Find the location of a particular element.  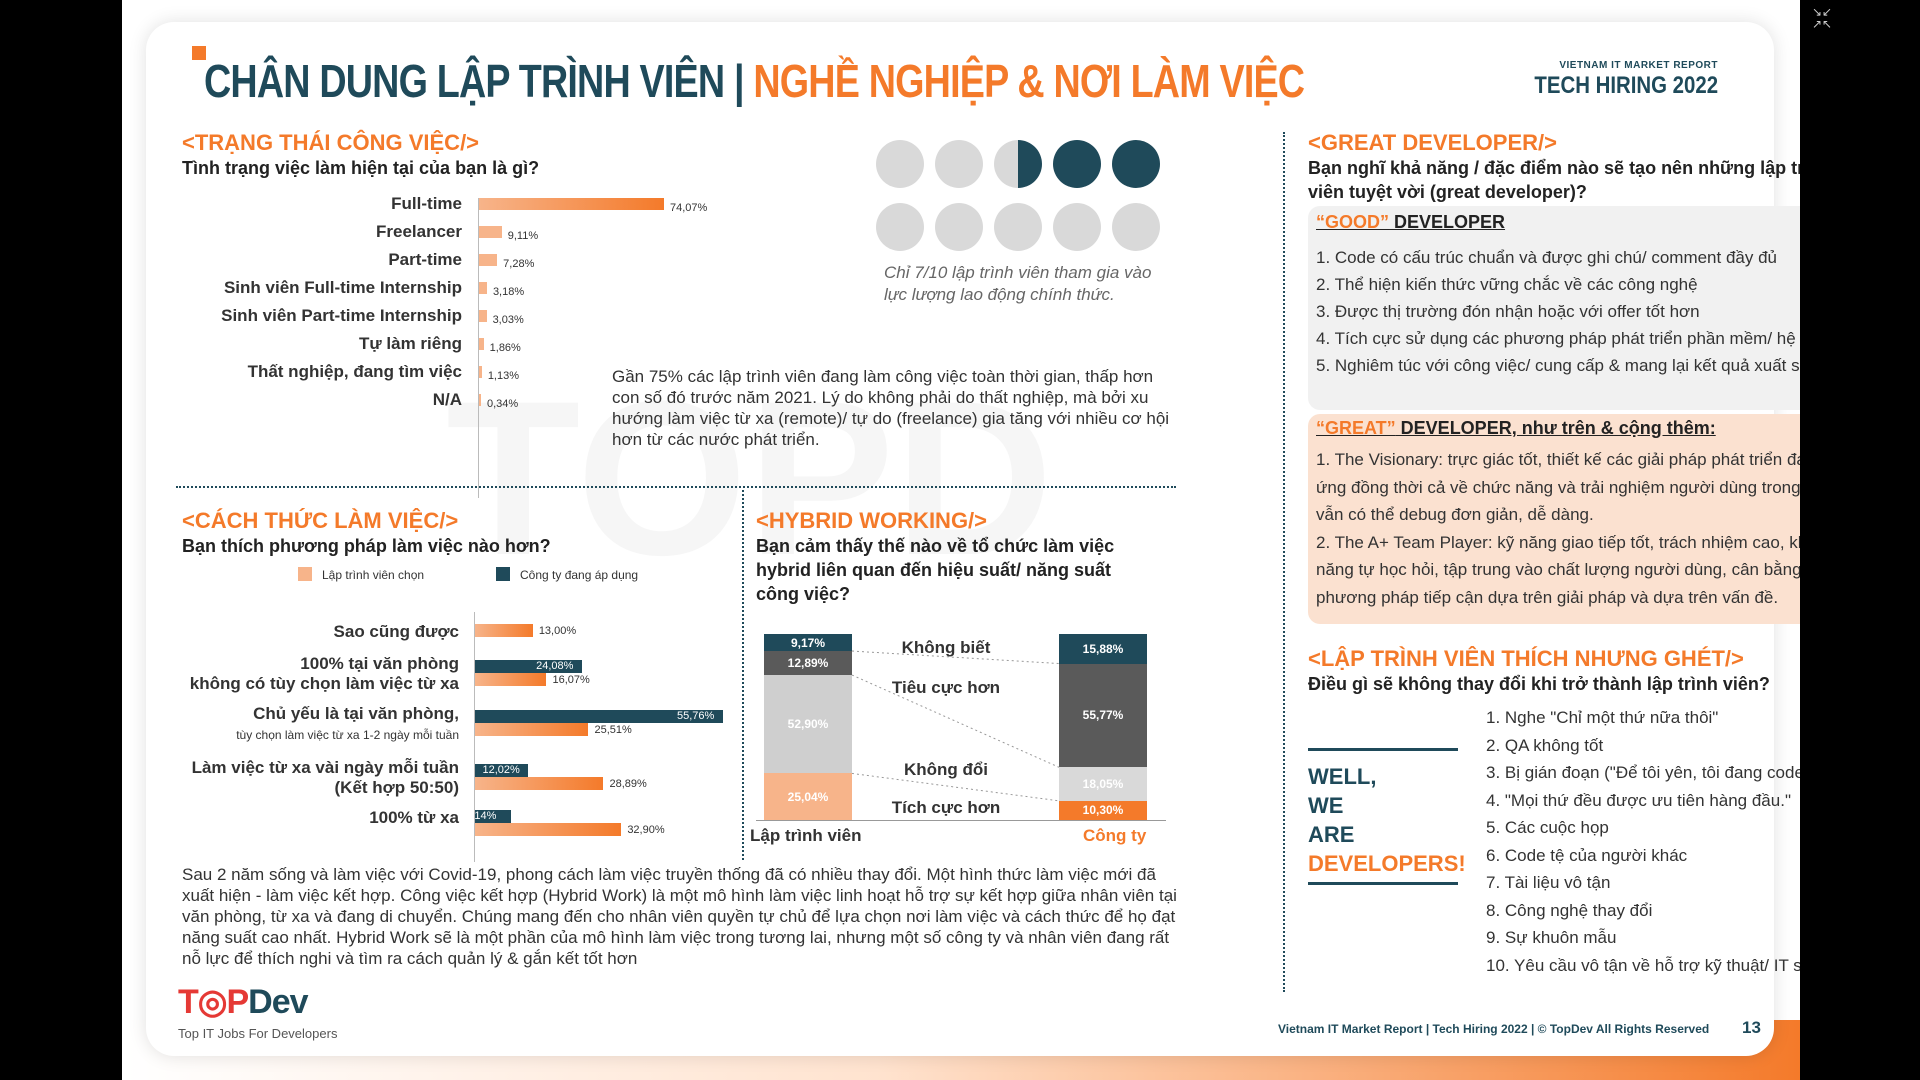

love-hate-item: 2. QA không tốt is located at coordinates (1545, 745).